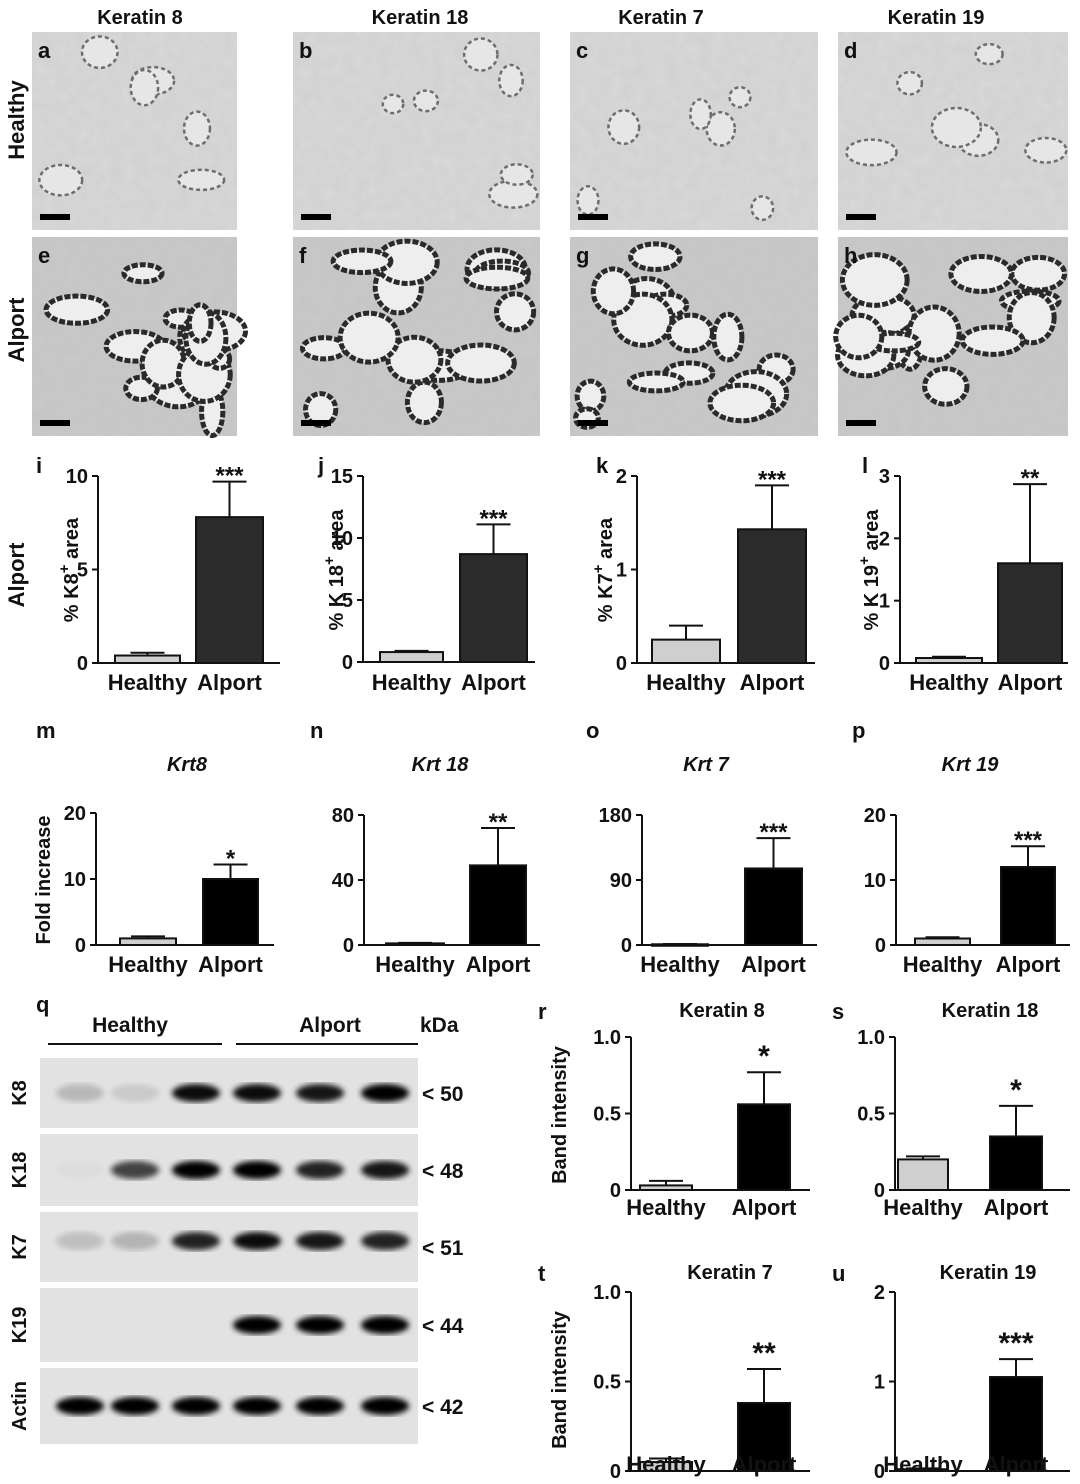 This screenshot has height=1484, width=1080. Describe the element at coordinates (582, 50) in the screenshot. I see `panel-letter-c: c` at that location.